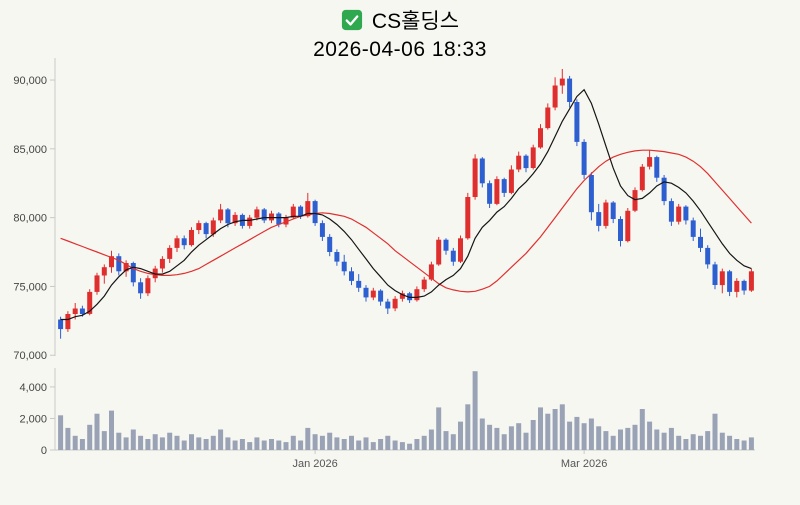  What do you see at coordinates (44, 451) in the screenshot?
I see `svg-text: 0` at bounding box center [44, 451].